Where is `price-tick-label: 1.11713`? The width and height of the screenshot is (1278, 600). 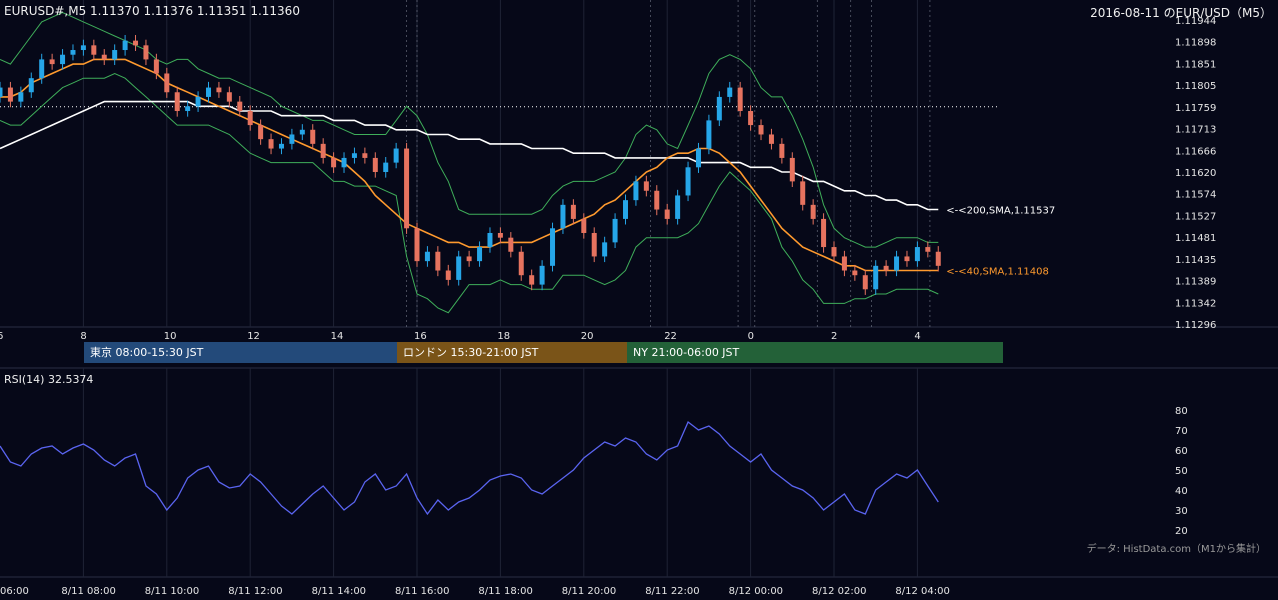 price-tick-label: 1.11713 is located at coordinates (1195, 129).